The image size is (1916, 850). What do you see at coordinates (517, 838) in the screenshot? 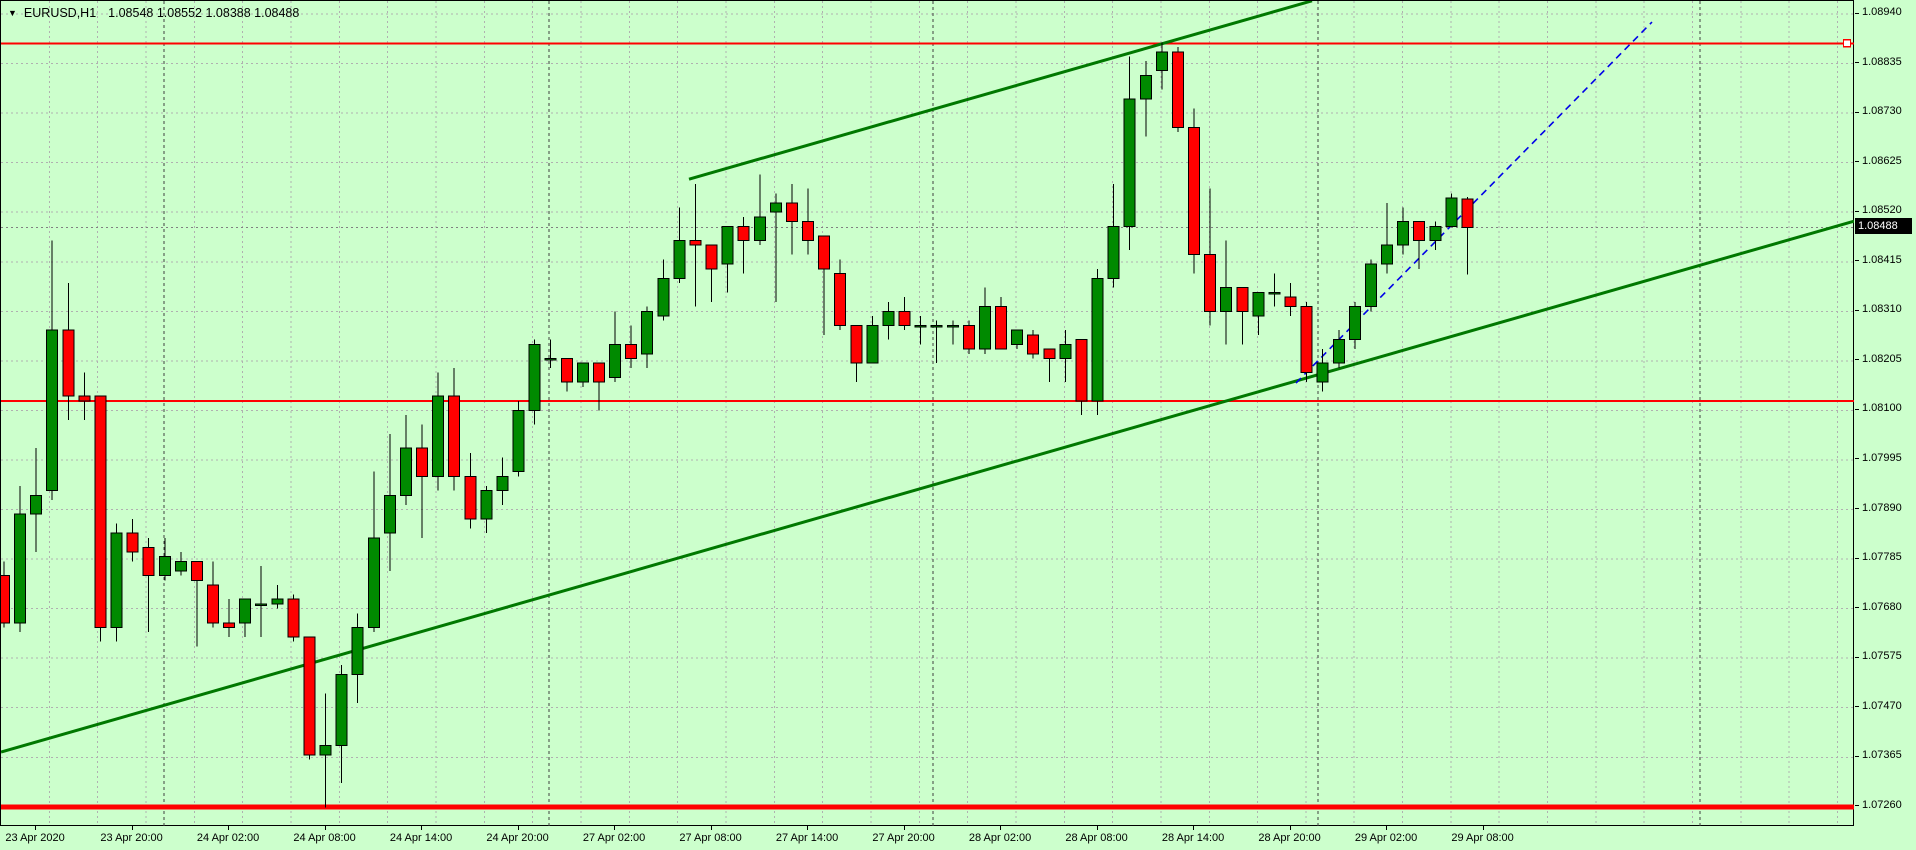
I see `time-axis-label: 24 Apr 20:00` at bounding box center [517, 838].